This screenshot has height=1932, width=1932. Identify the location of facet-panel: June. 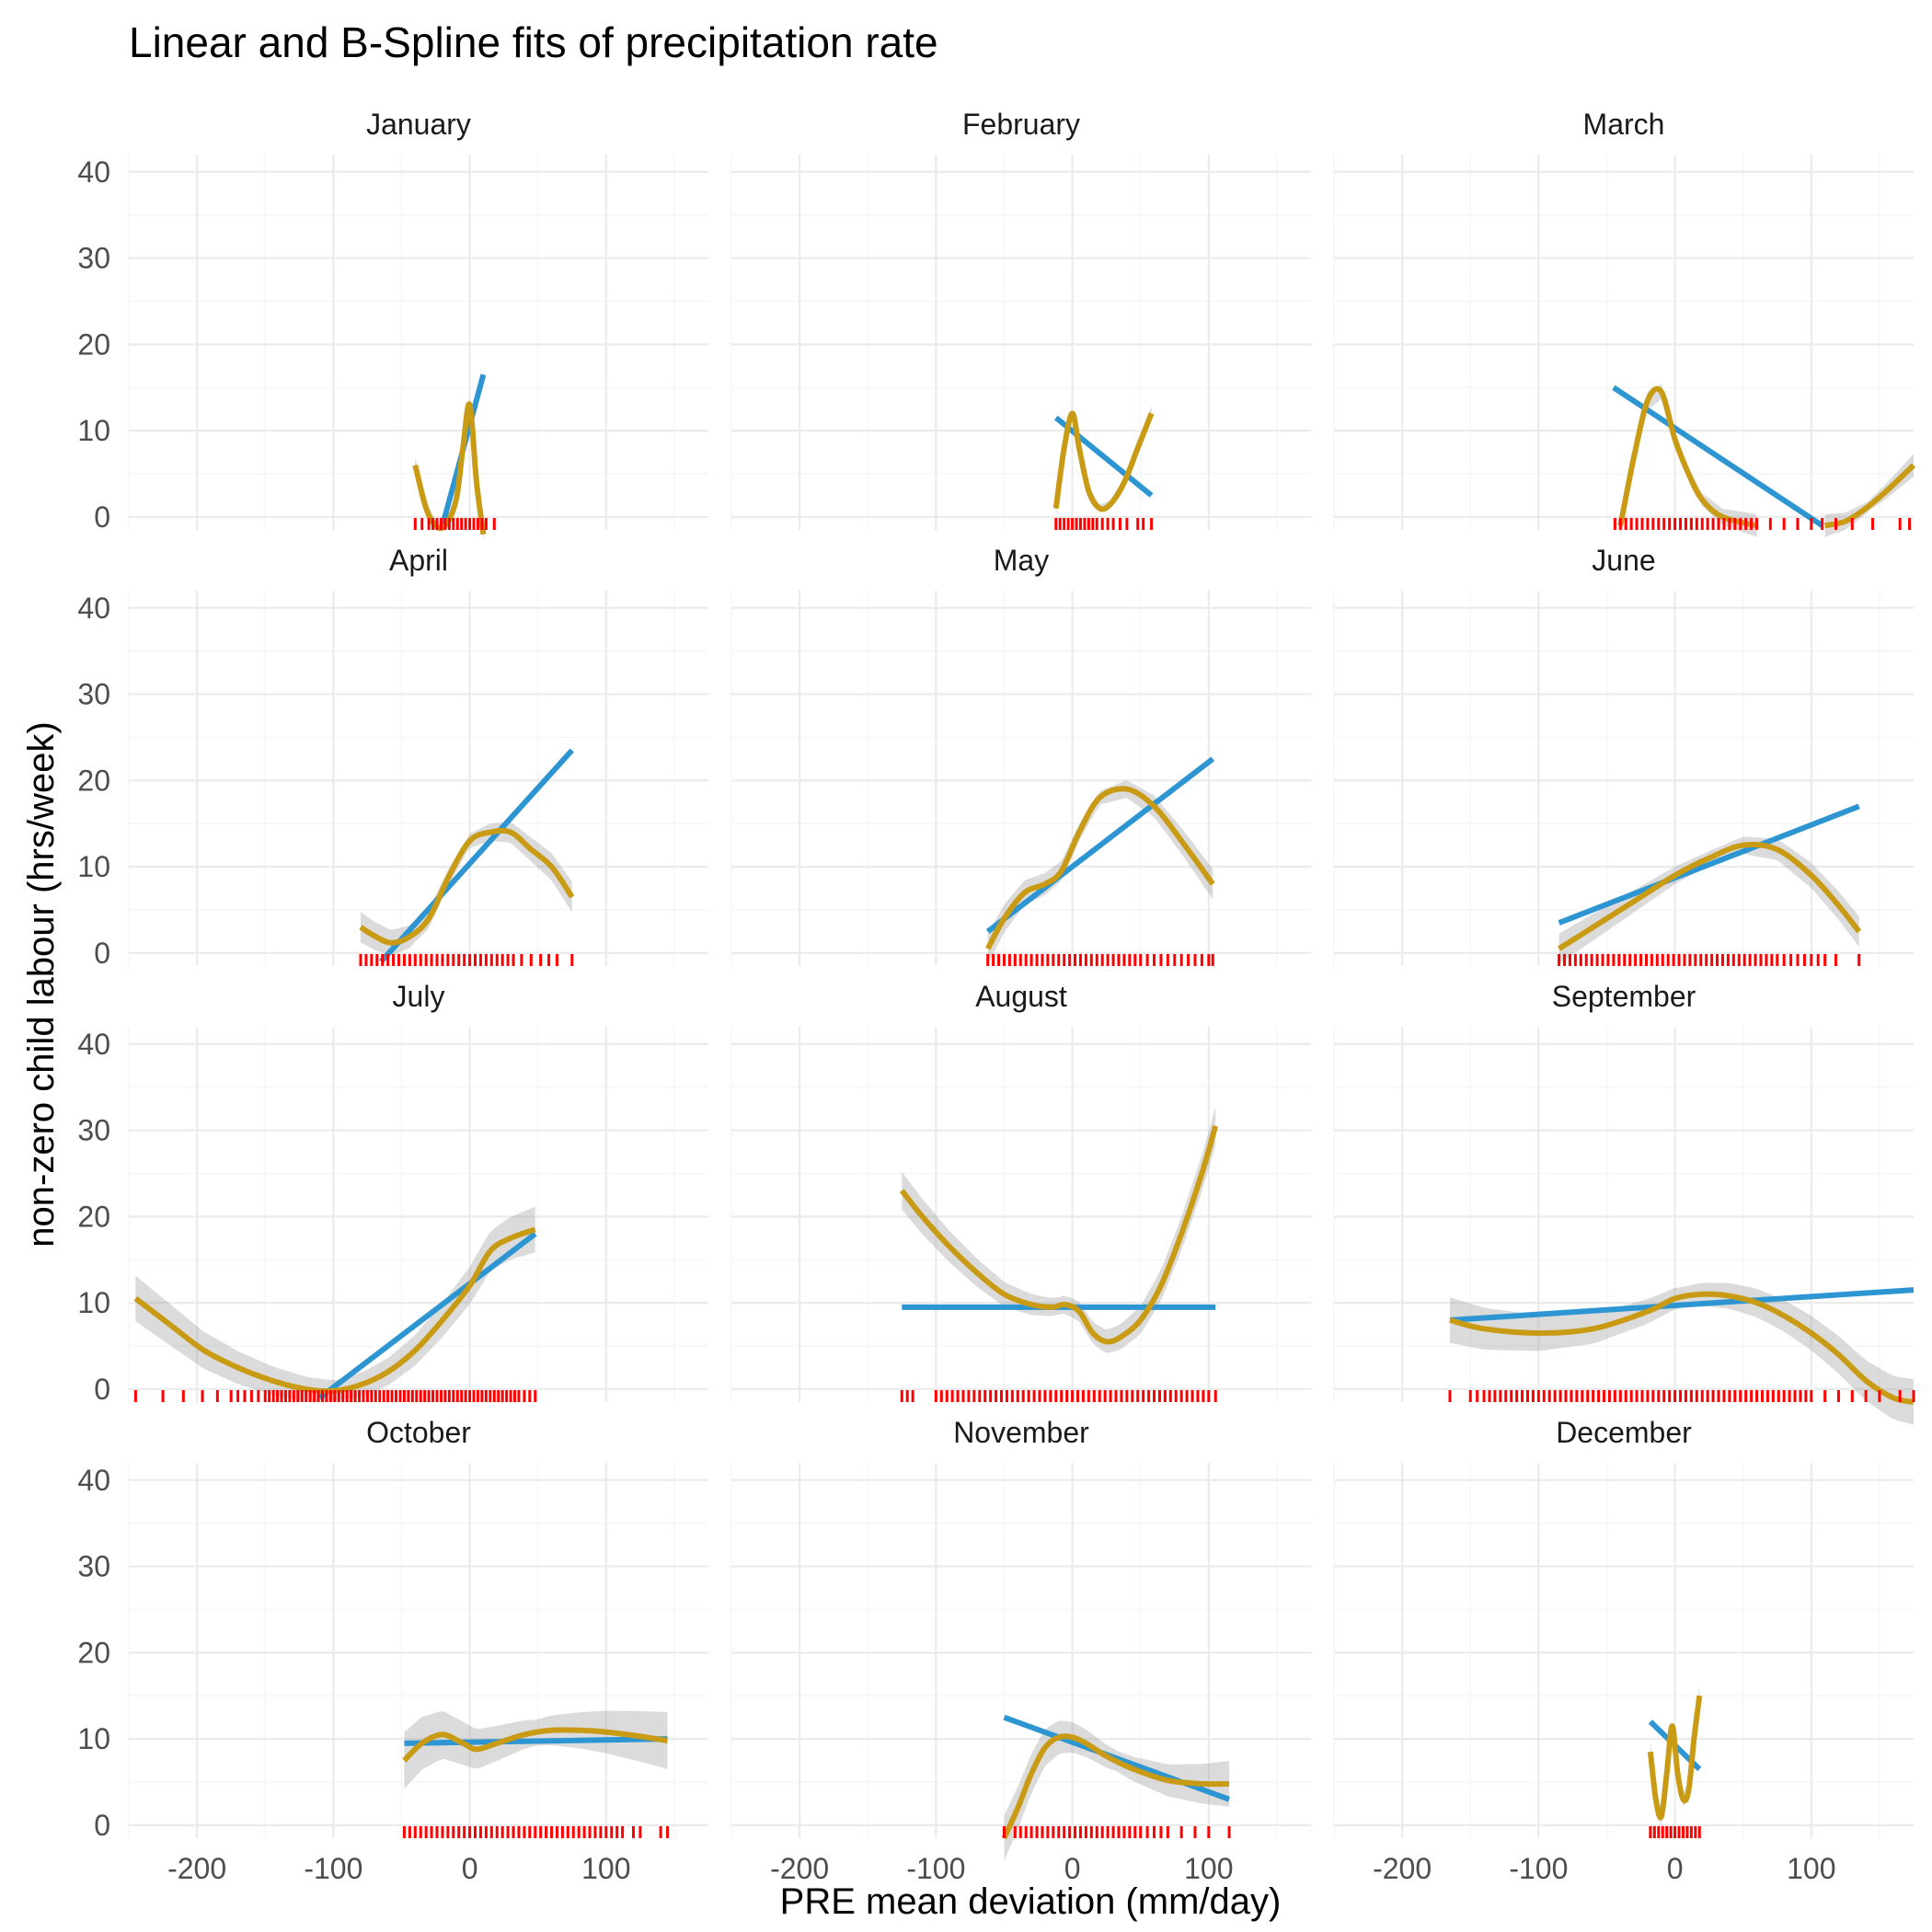
(1623, 755).